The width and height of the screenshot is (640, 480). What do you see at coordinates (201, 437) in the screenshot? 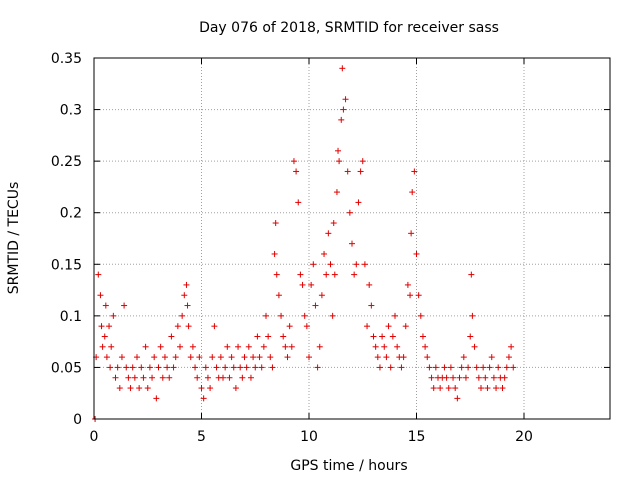
I see `x-tick-label: 5` at bounding box center [201, 437].